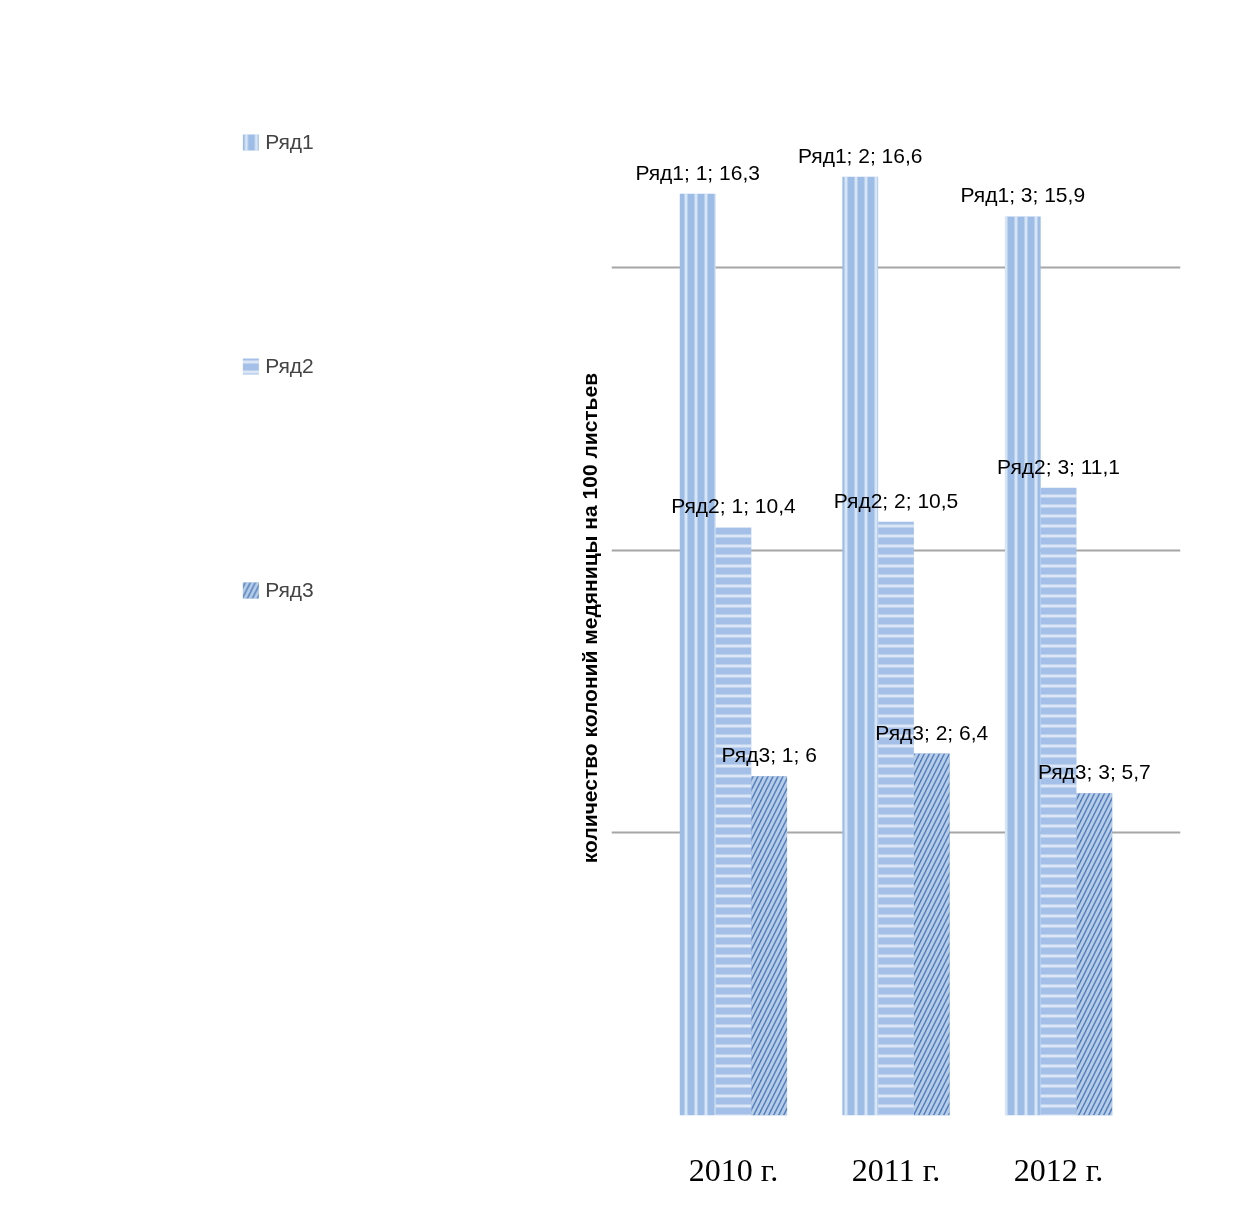 The image size is (1258, 1207). What do you see at coordinates (896, 500) in the screenshot?
I see `data-label: Ряд2; 2; 10,5` at bounding box center [896, 500].